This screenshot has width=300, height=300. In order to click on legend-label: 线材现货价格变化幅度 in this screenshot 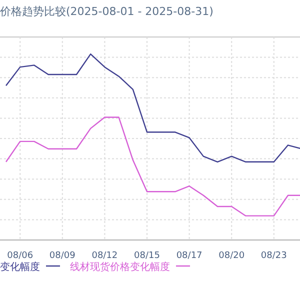, I will do `click(120, 267)`.